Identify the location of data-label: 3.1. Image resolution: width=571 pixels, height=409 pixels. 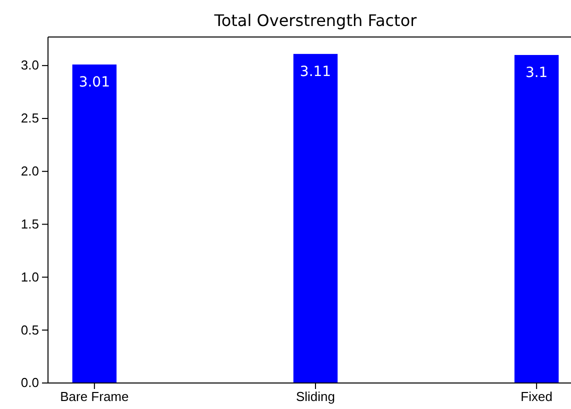
(536, 72).